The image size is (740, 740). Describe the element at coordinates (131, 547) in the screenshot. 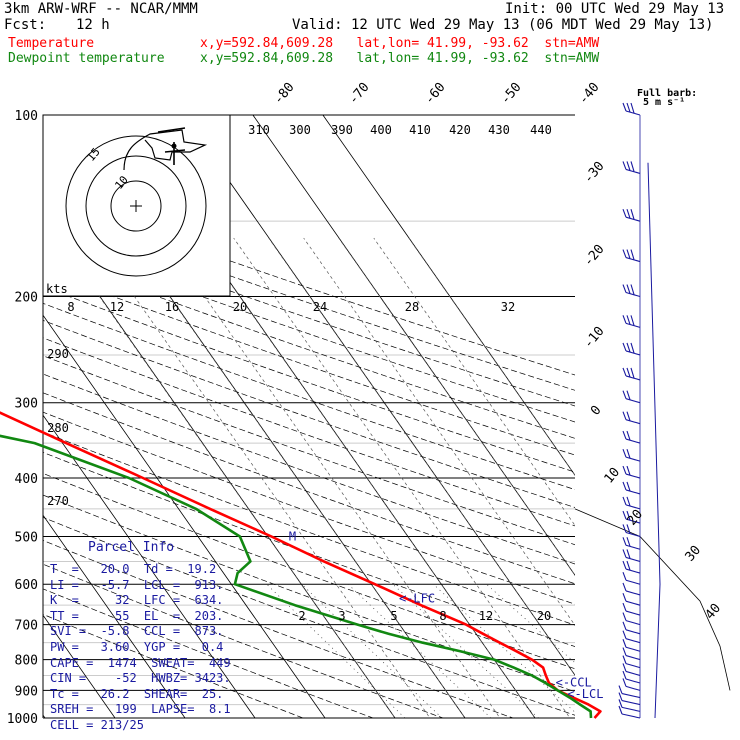

I see `parcel-info-title: Parcel Info` at that location.